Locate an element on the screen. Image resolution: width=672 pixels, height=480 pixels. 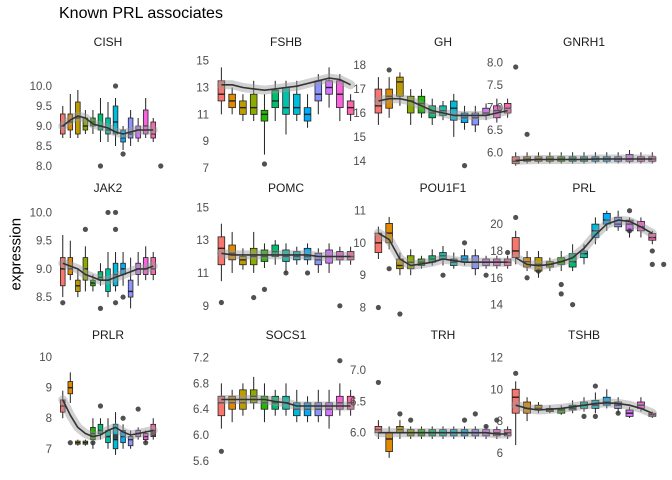
panel-pou1f1: POU1F1 8 9 10 11 is located at coordinates (433, 249).